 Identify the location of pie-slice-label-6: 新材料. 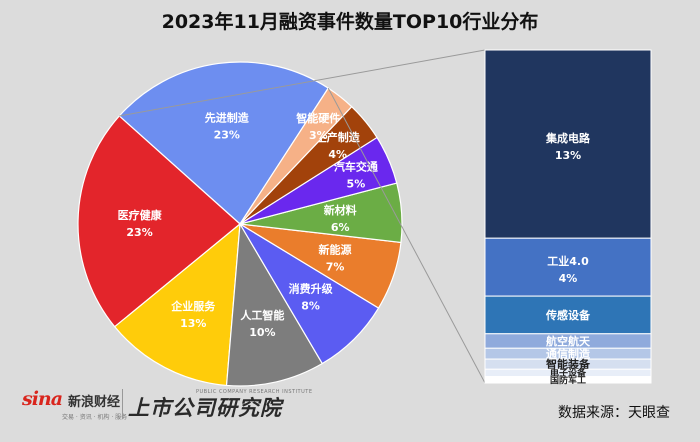
(340, 210).